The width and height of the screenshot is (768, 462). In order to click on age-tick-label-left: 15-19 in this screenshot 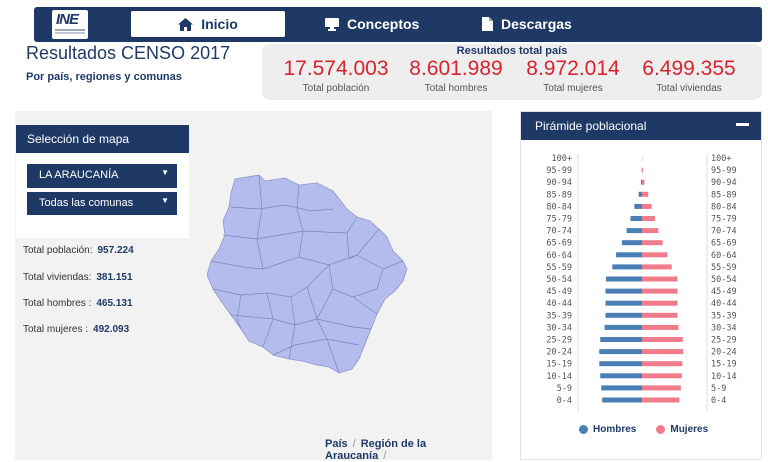, I will do `click(559, 365)`.